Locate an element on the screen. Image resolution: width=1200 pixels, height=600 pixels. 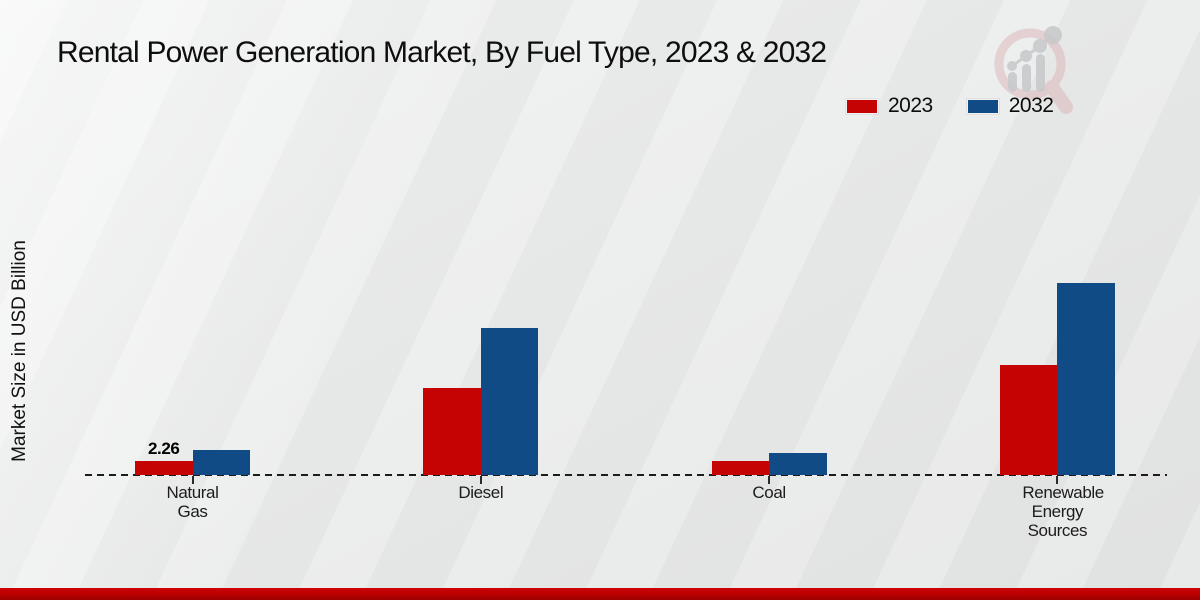
legend-swatch-2023-icon is located at coordinates (862, 106).